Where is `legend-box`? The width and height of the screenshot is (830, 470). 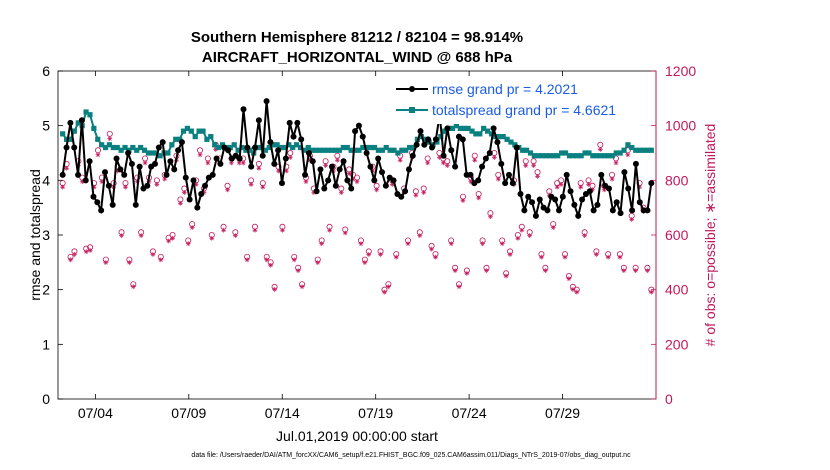
legend-box is located at coordinates (523, 100).